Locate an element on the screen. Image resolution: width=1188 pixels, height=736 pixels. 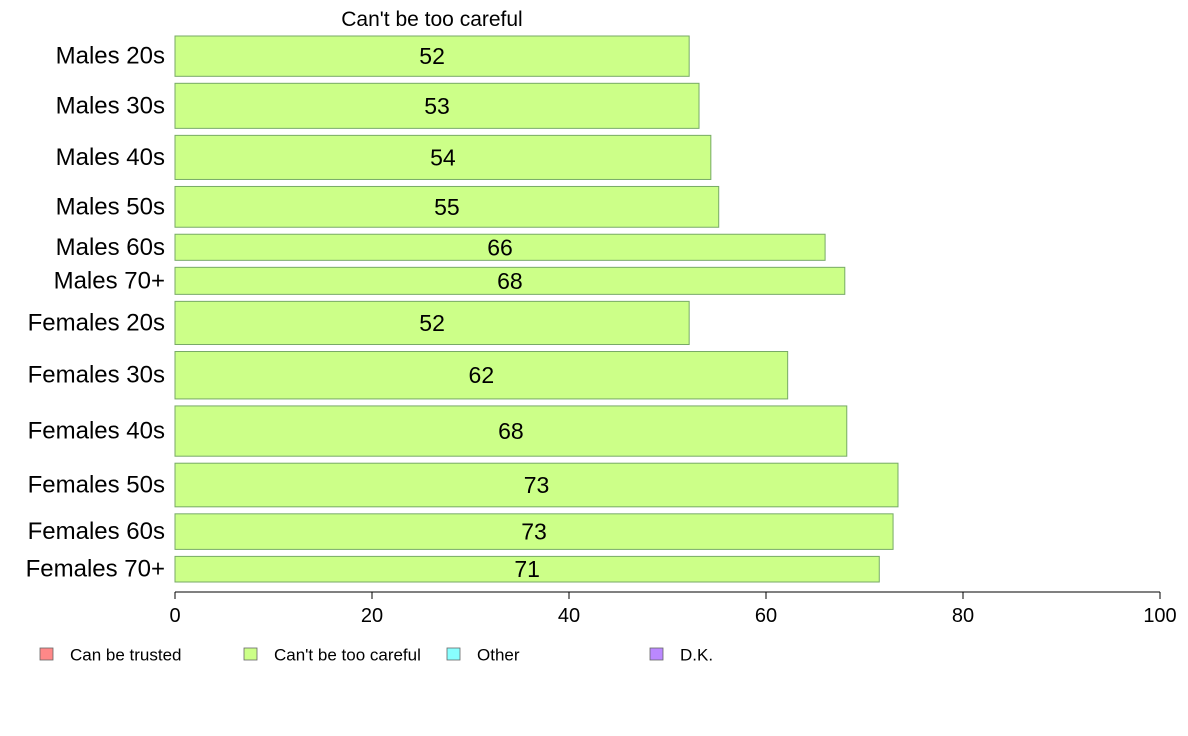
bar-value-label: 62 is located at coordinates (482, 375).